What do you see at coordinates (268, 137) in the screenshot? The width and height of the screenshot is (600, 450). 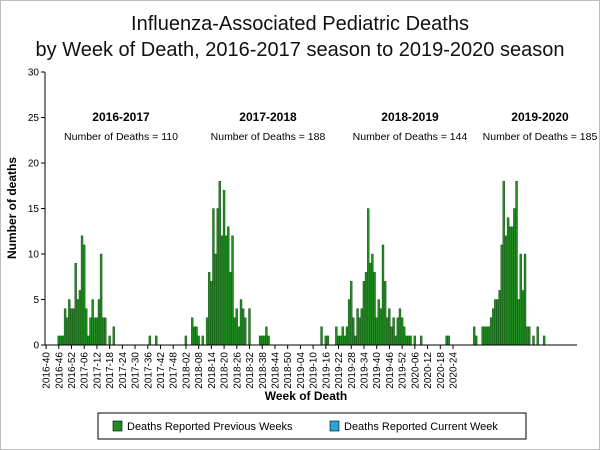 I see `season-count-2017-2018: Number of Deaths = 188` at bounding box center [268, 137].